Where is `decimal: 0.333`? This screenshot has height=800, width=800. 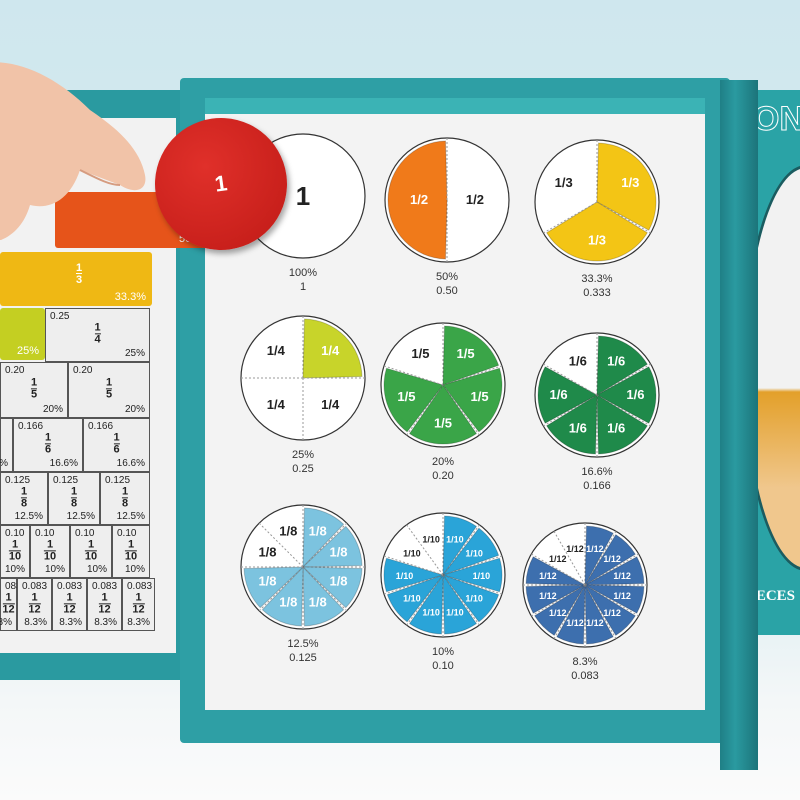
decimal: 0.333 is located at coordinates (597, 293).